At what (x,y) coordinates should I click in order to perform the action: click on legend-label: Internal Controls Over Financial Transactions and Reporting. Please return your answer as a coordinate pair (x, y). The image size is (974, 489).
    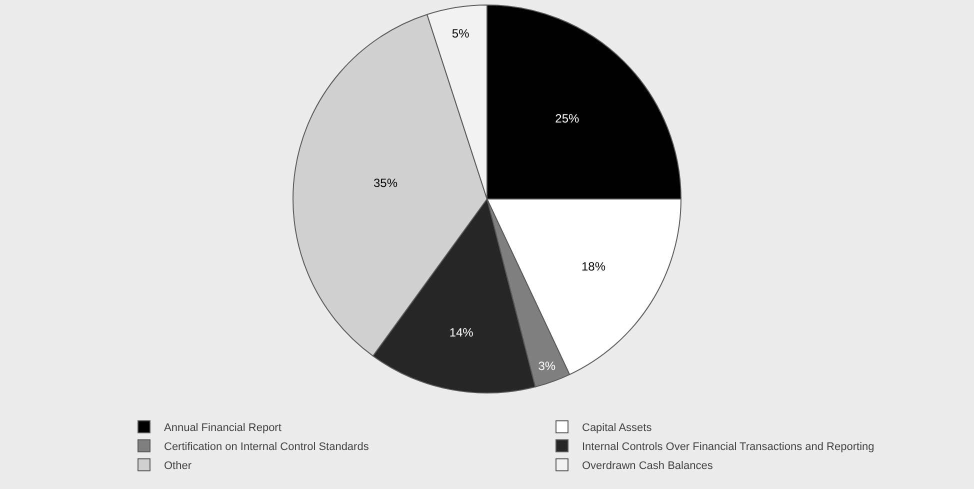
    Looking at the image, I should click on (728, 447).